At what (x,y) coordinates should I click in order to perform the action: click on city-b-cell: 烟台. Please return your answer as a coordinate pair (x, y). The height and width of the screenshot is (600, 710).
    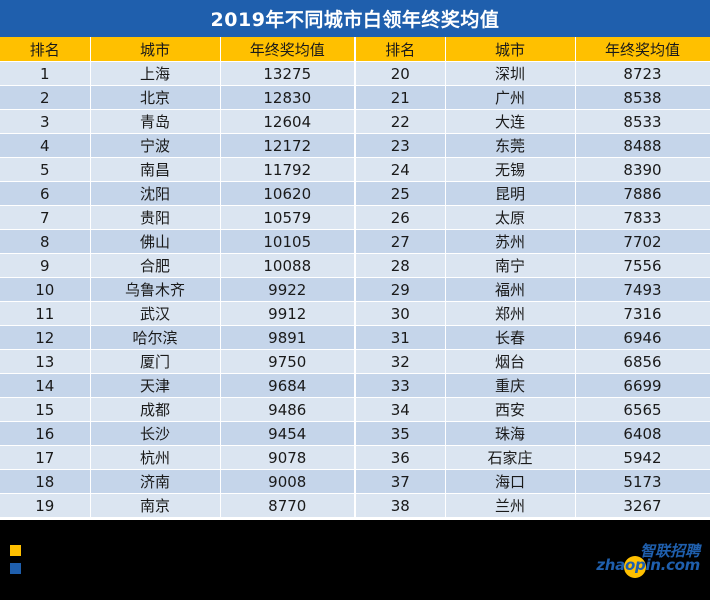
    Looking at the image, I should click on (510, 361).